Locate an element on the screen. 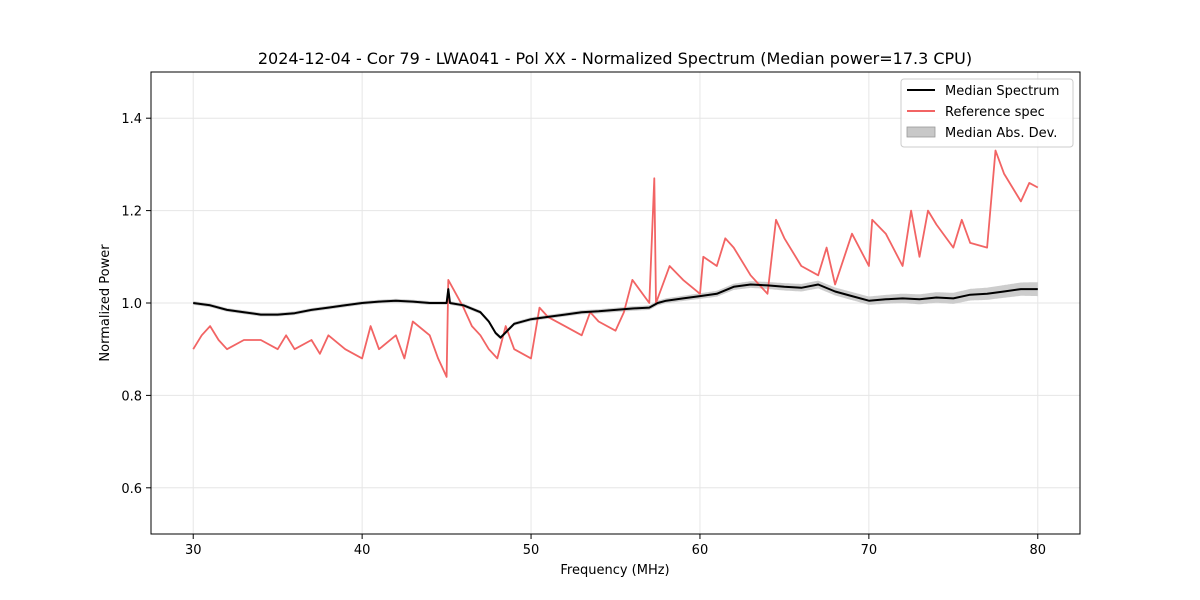 This screenshot has width=1200, height=600. y-axis: 0.6 0.8 1.0 1.2 1.4 is located at coordinates (136, 304).